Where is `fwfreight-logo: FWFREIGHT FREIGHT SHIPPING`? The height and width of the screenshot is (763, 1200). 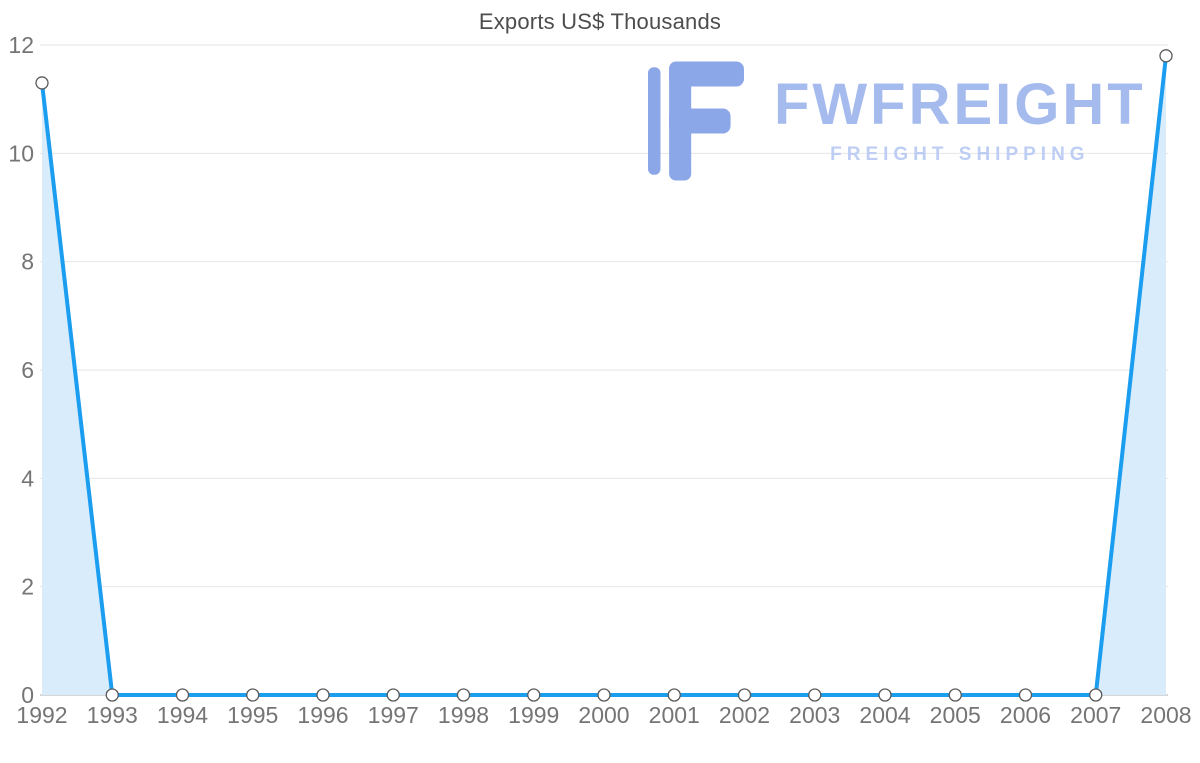
fwfreight-logo: FWFREIGHT FREIGHT SHIPPING is located at coordinates (897, 121).